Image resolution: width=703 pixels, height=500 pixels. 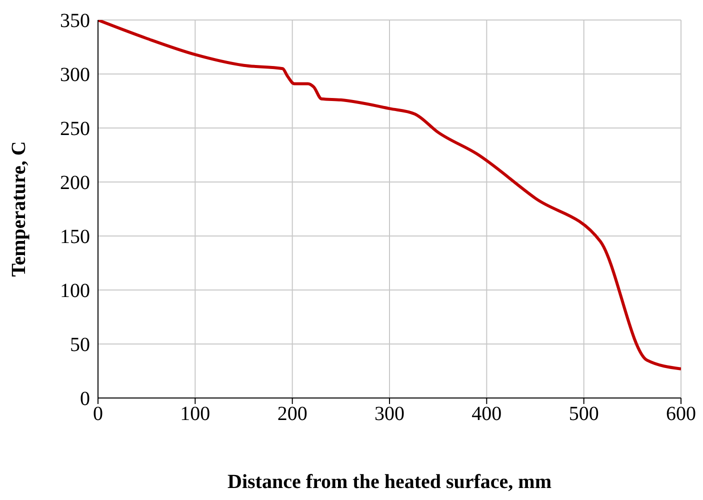 I want to click on x-tick-label: 400, so click(x=487, y=414).